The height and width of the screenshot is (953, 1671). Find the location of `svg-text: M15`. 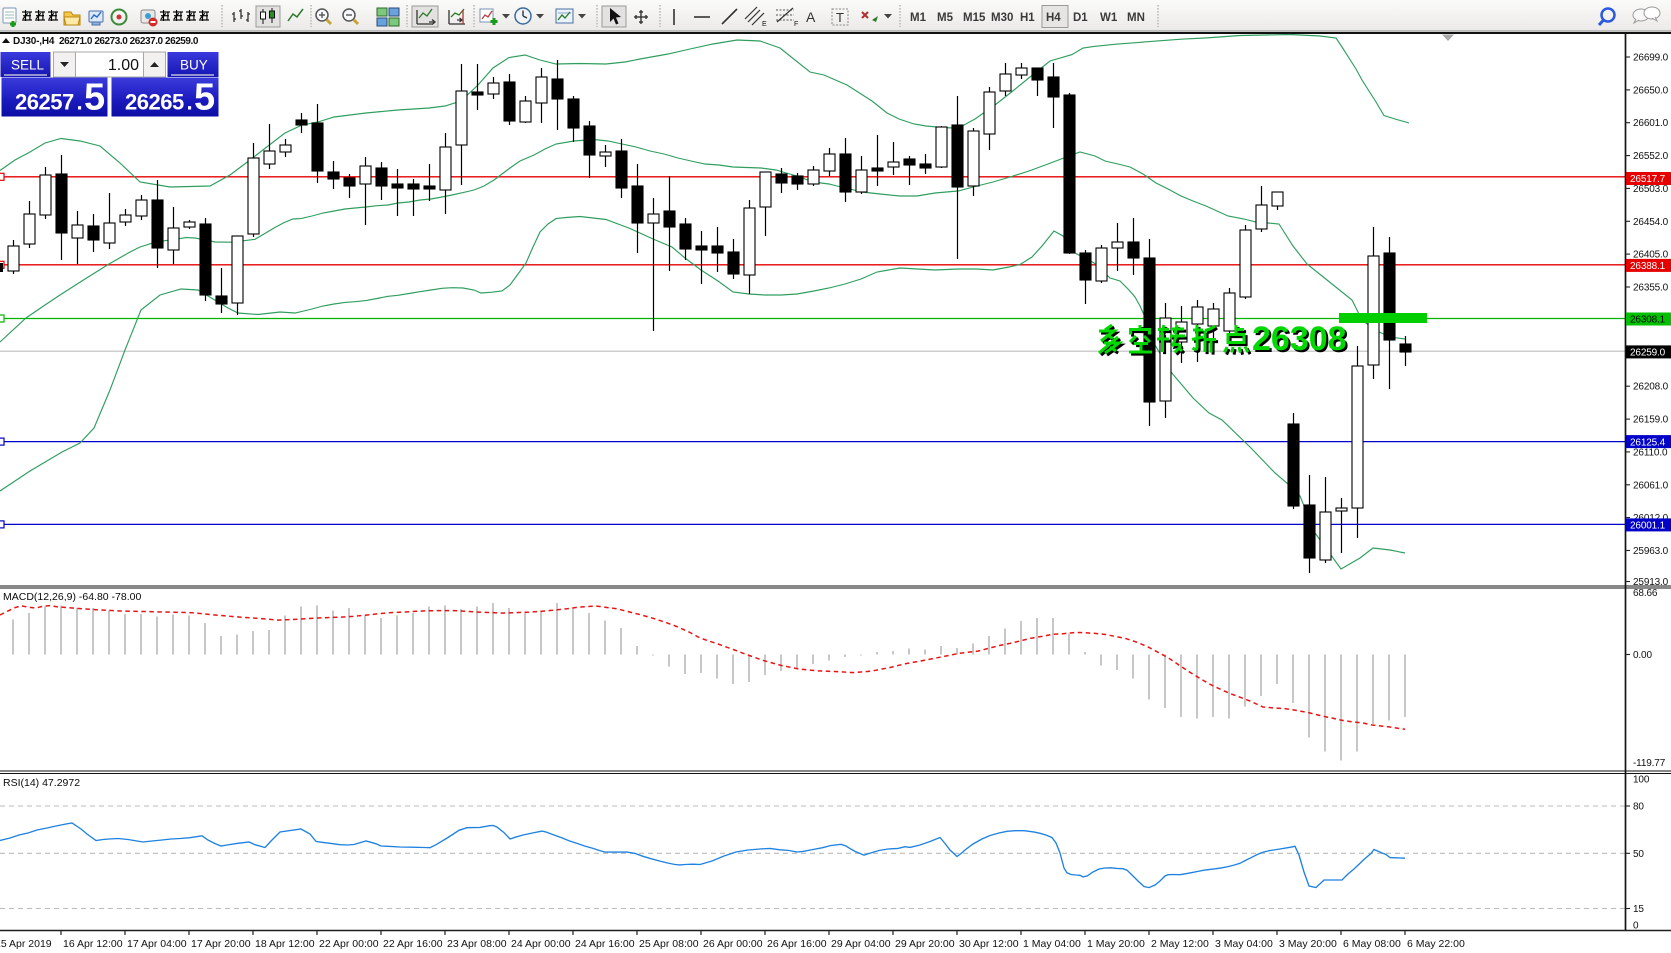

svg-text: M15 is located at coordinates (974, 18).